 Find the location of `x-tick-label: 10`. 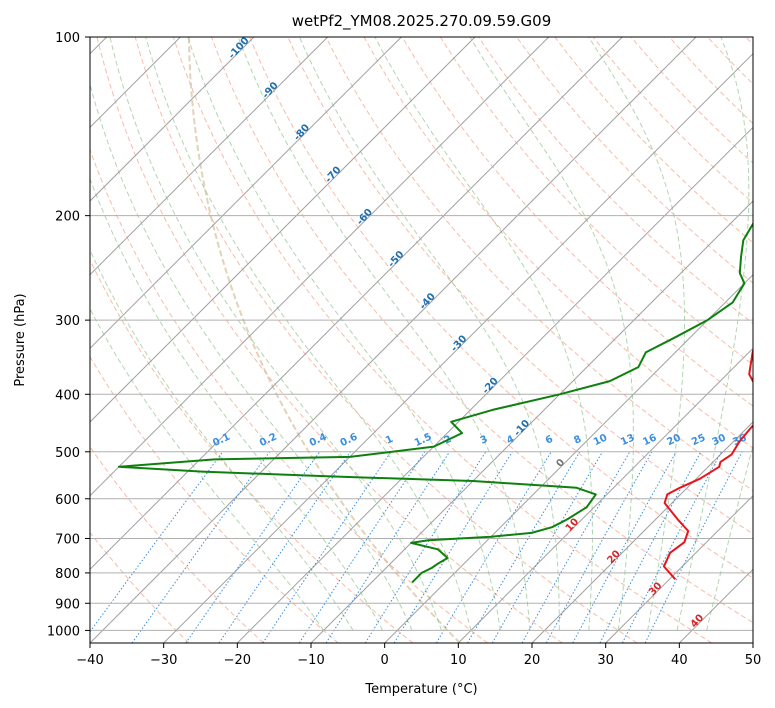

x-tick-label: 10 is located at coordinates (458, 660).